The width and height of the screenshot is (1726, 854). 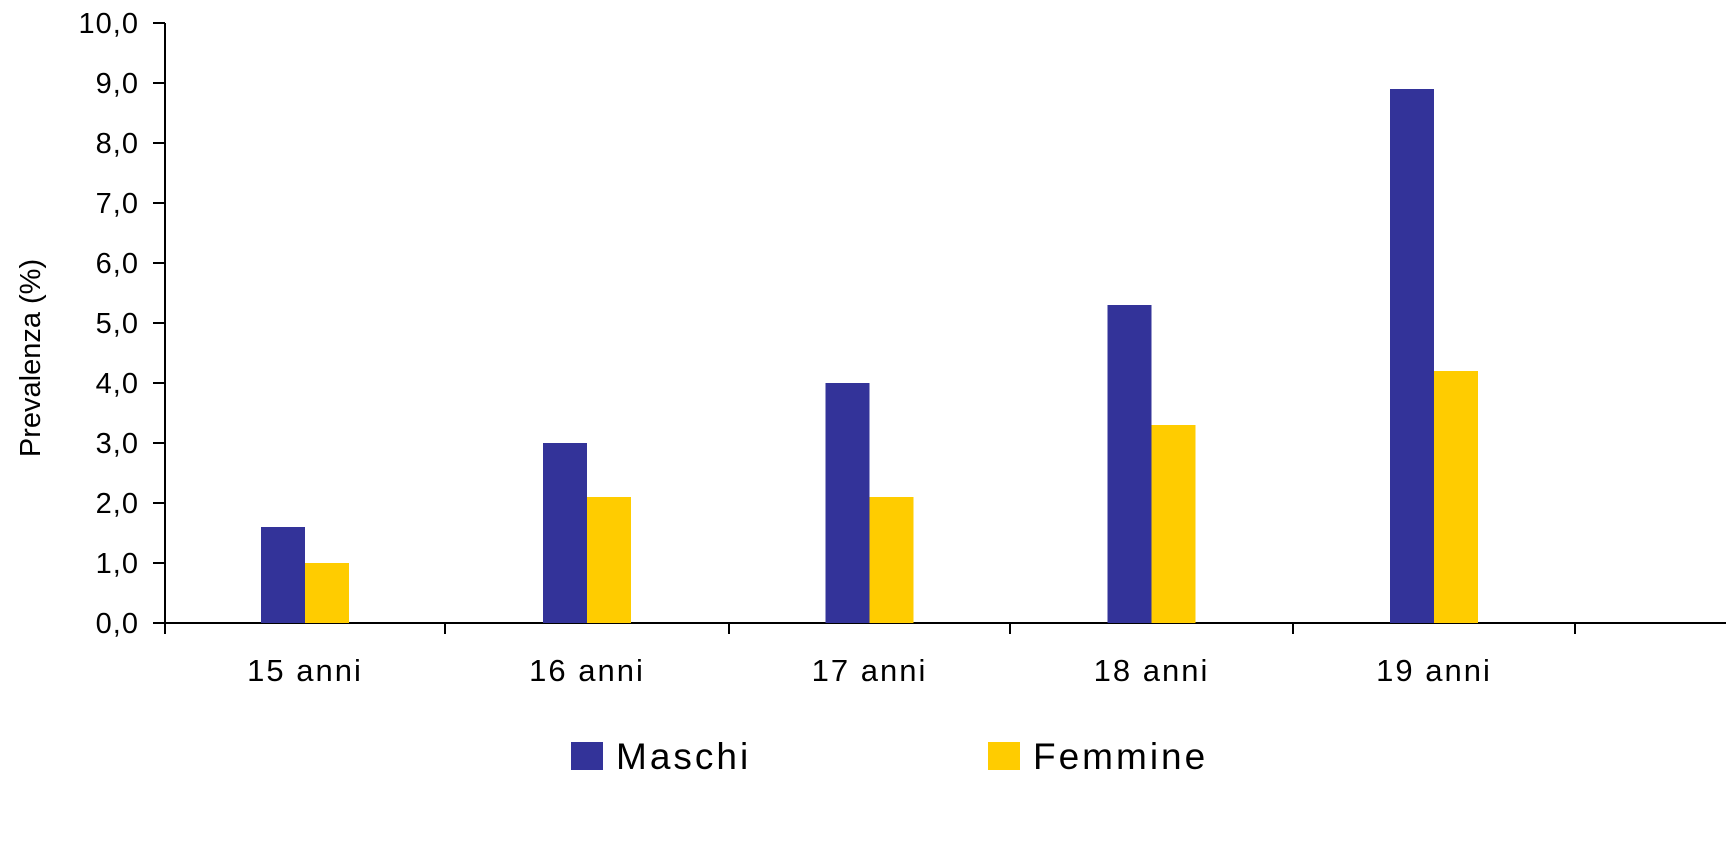 I want to click on x-tick-label: 19 anni, so click(x=1434, y=670).